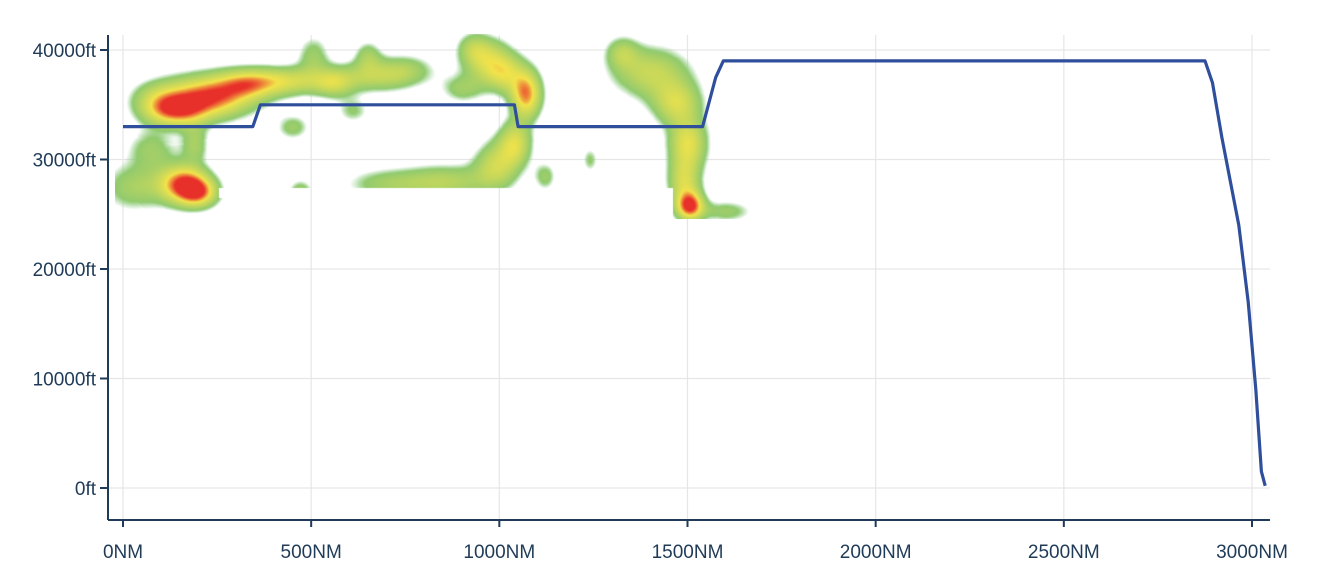  What do you see at coordinates (65, 380) in the screenshot?
I see `y-tick-label: 10000ft` at bounding box center [65, 380].